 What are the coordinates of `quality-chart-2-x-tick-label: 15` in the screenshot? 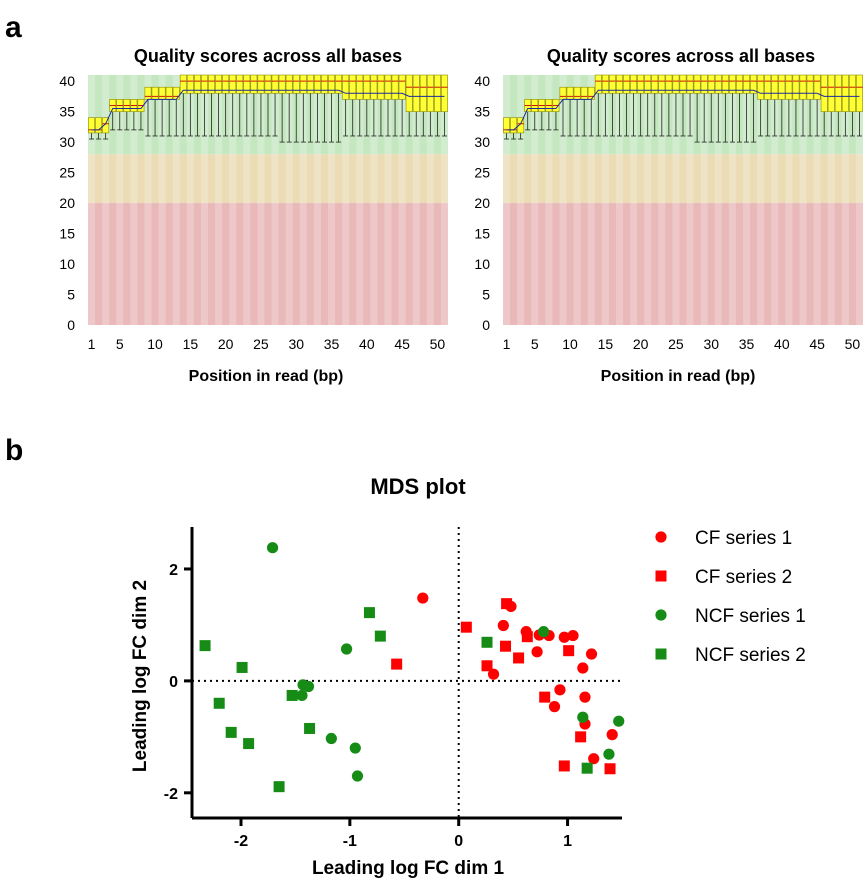 It's located at (606, 344).